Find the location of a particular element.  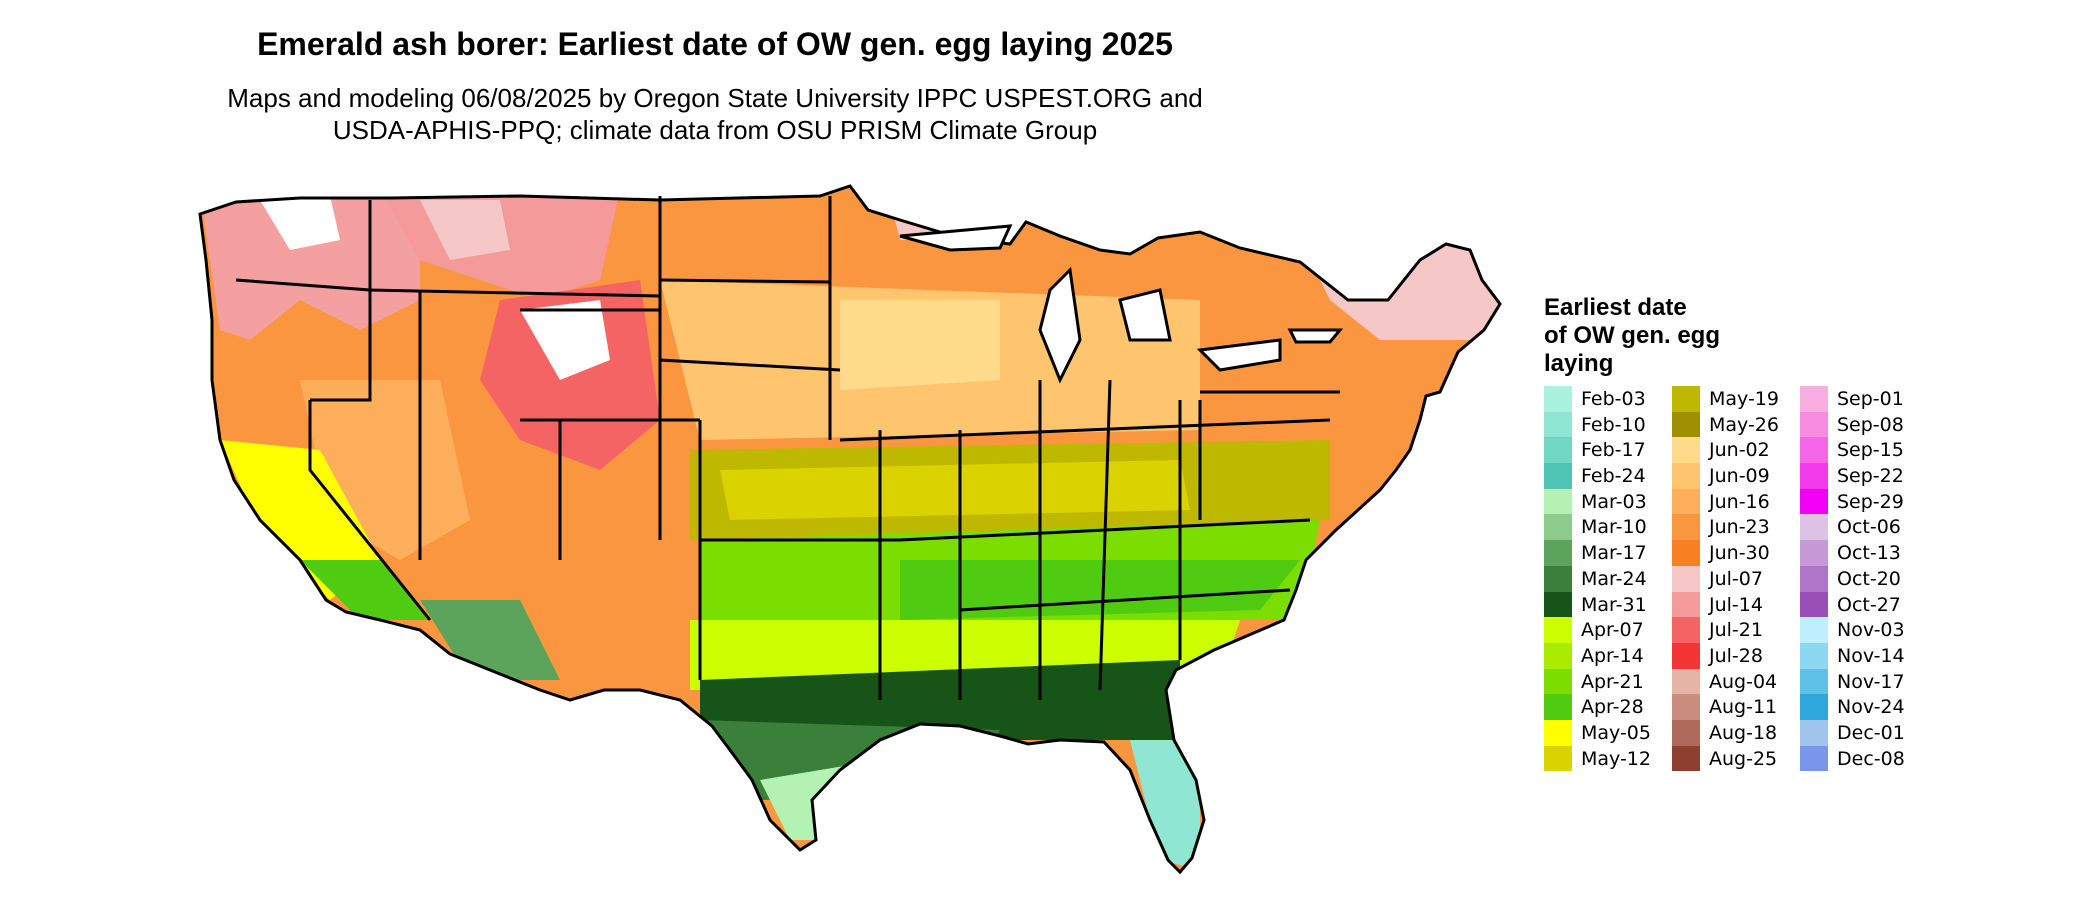

legend-label: Oct-06 is located at coordinates (1869, 527).